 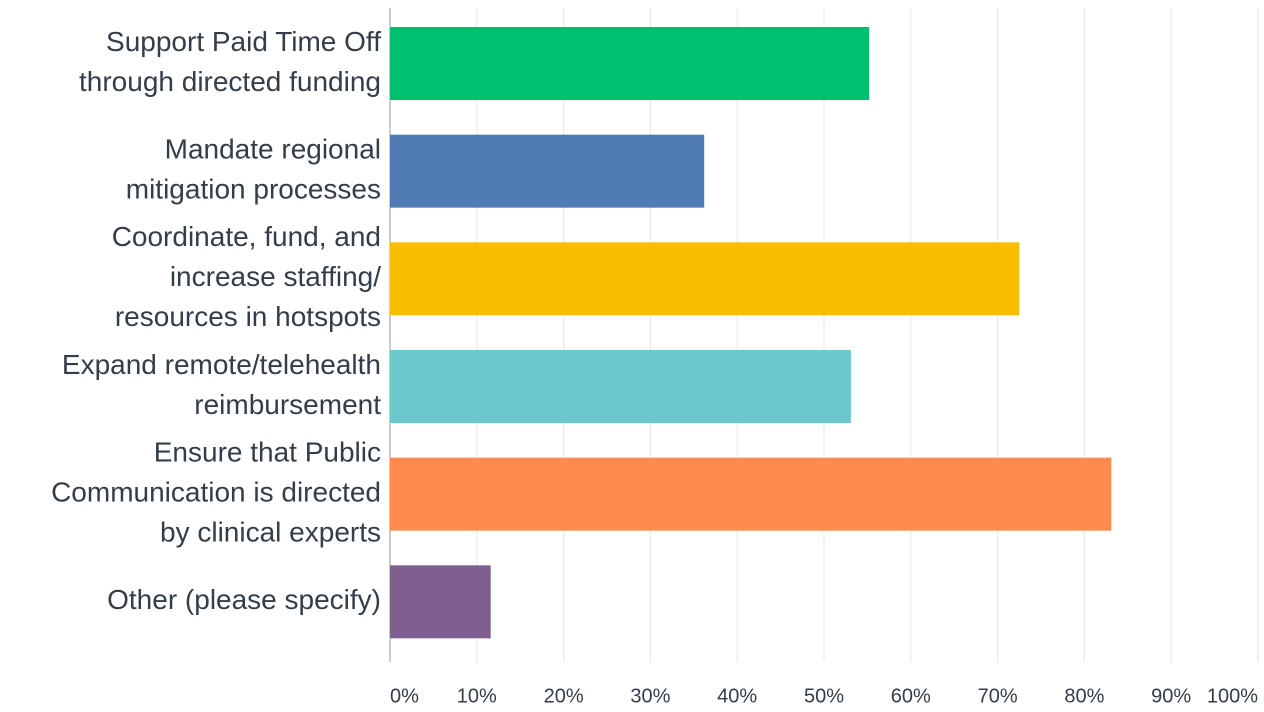 I want to click on y-tick-label: Support Paid Time Off, so click(x=243, y=41).